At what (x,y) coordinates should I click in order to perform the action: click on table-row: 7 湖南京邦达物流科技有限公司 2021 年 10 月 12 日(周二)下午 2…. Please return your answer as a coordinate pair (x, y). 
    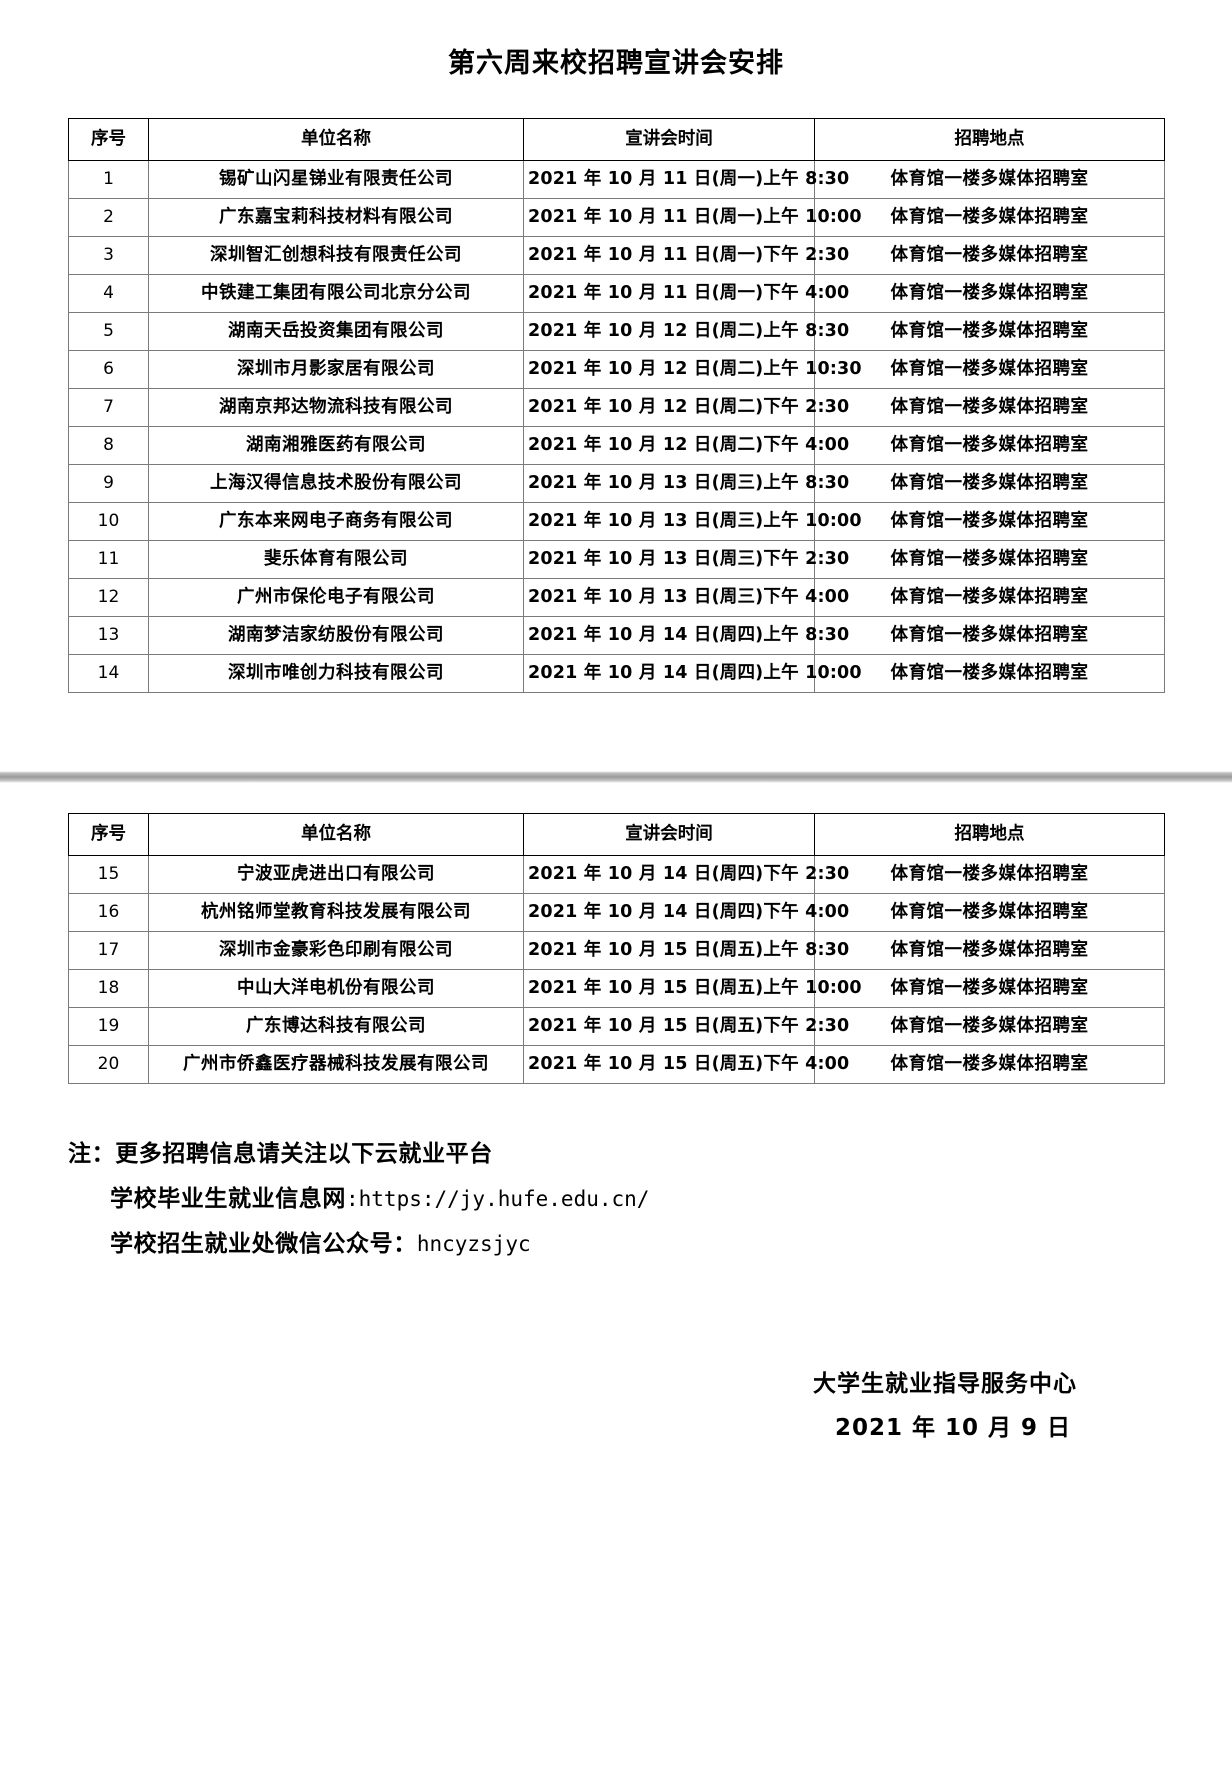
    Looking at the image, I should click on (616, 408).